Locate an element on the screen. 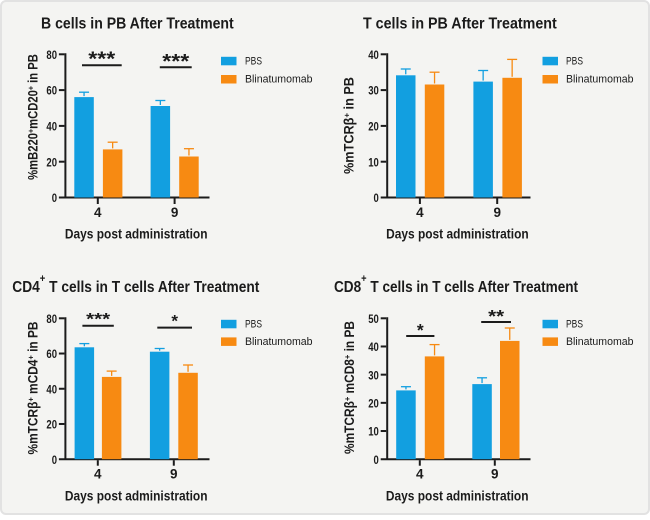 The height and width of the screenshot is (520, 650). svg-text: 50 is located at coordinates (373, 320).